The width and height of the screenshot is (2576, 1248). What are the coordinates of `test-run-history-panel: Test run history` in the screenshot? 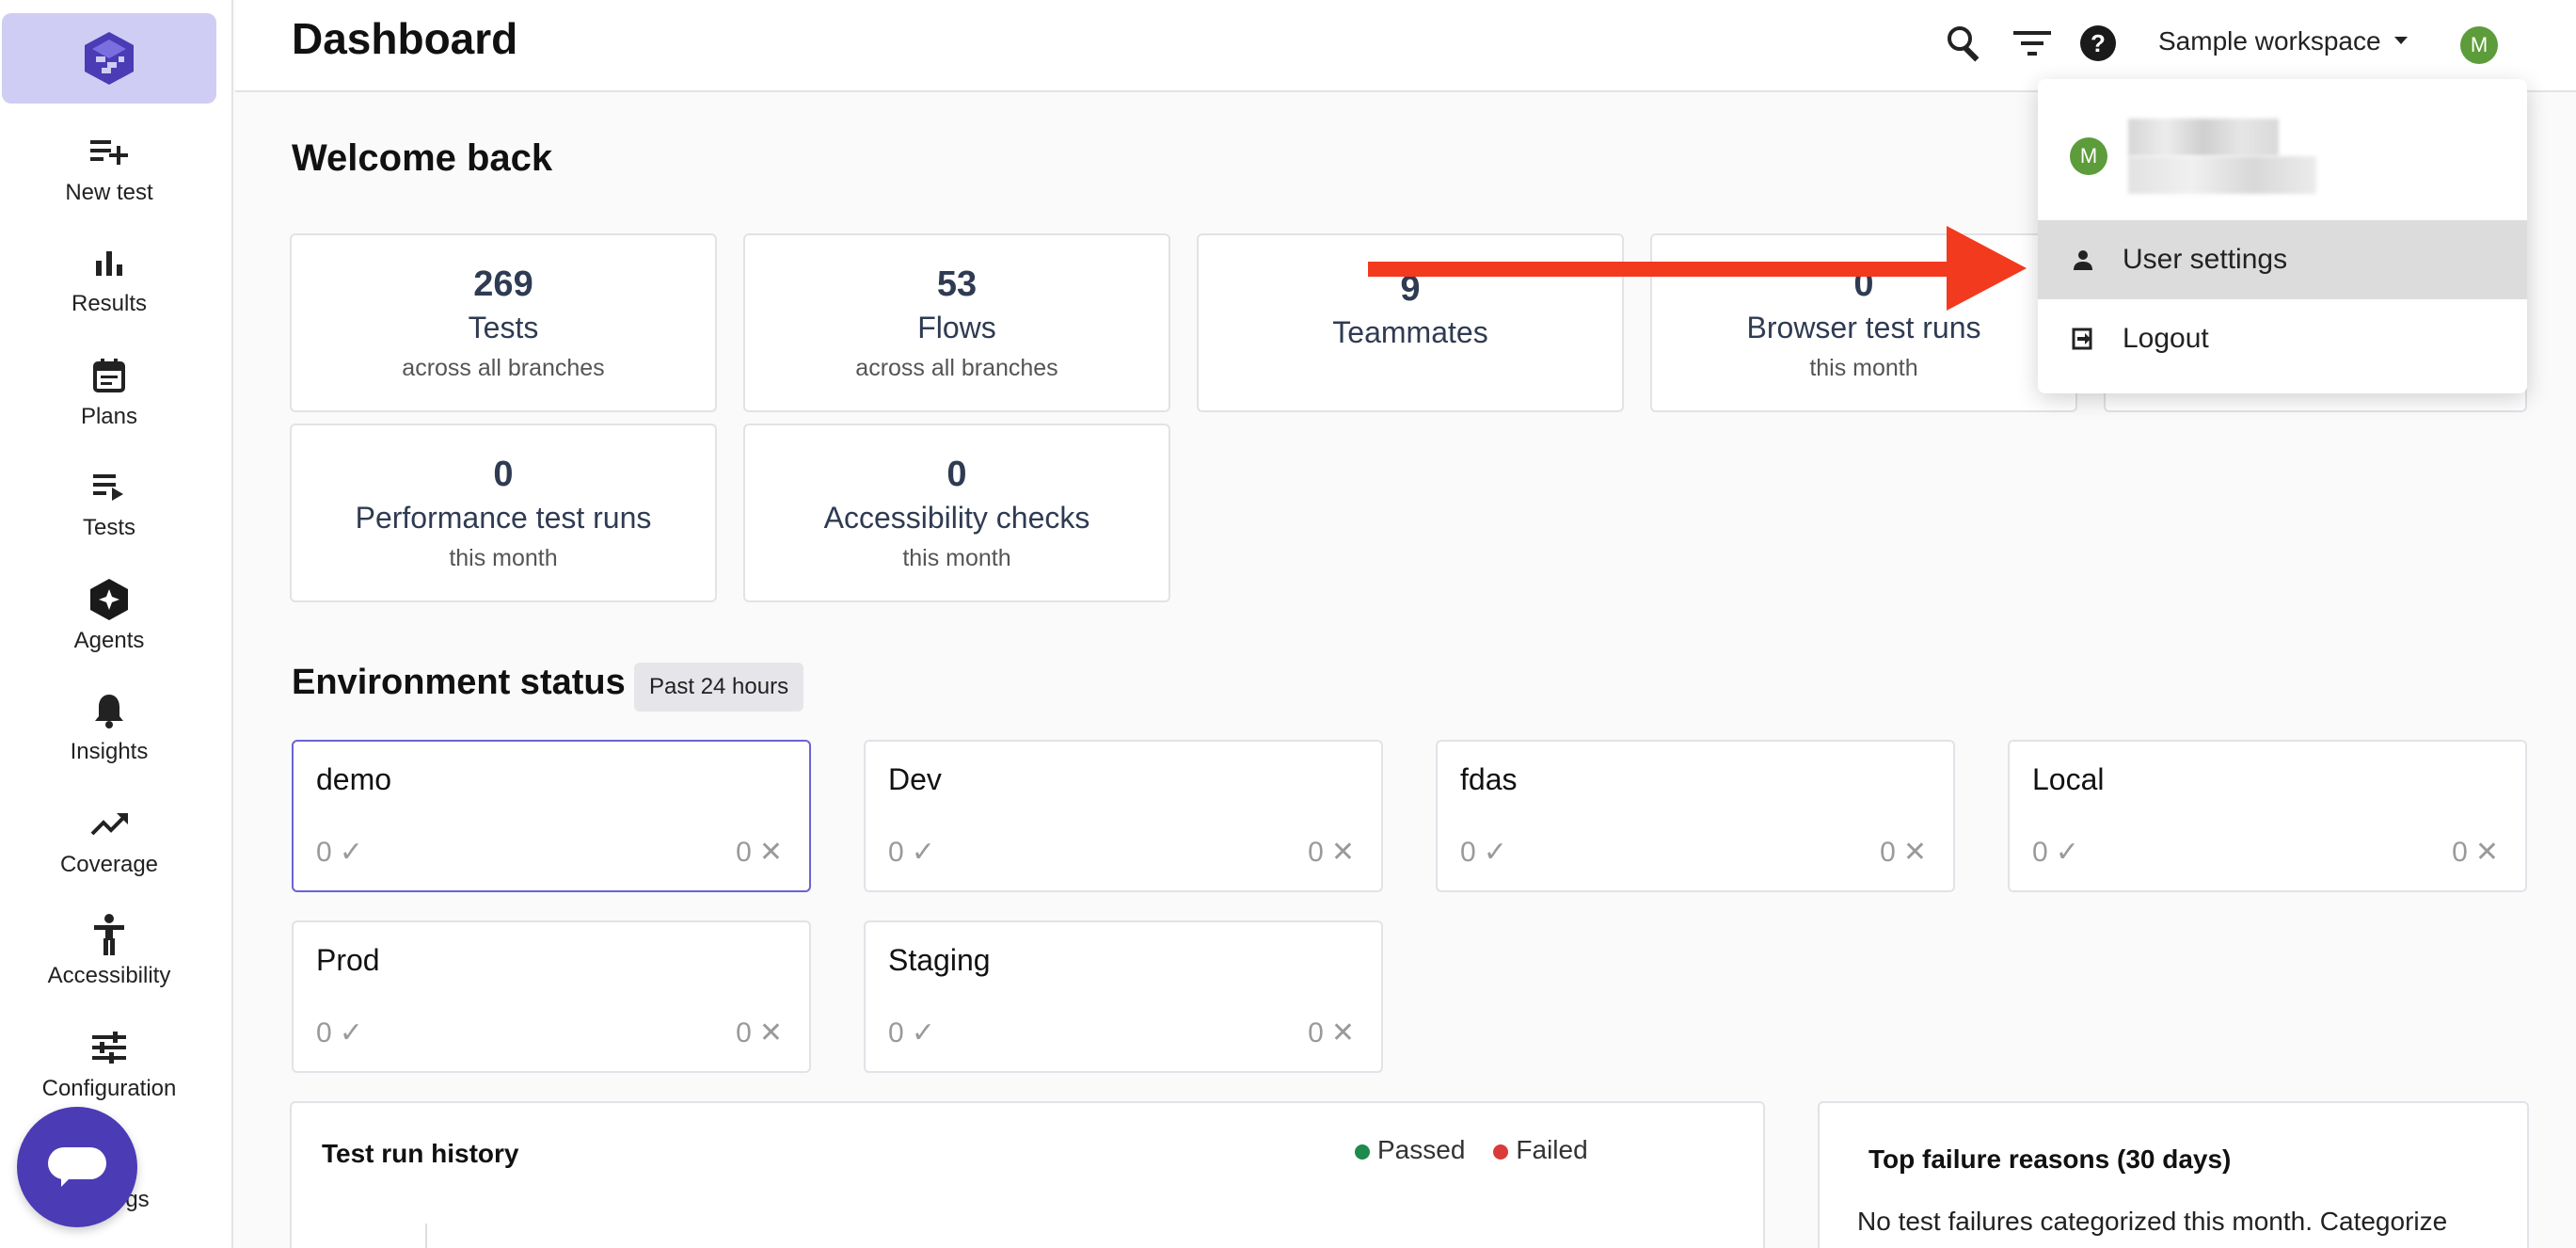 It's located at (1028, 1174).